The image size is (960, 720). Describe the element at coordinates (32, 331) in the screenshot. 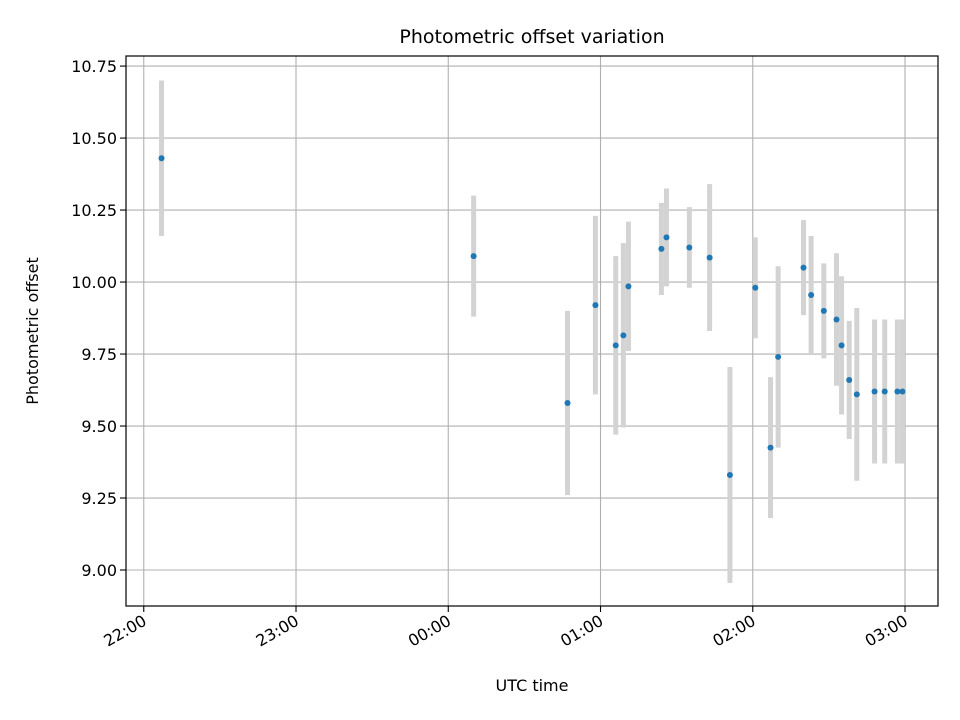

I see `y-axis-label: Photometric offset` at that location.